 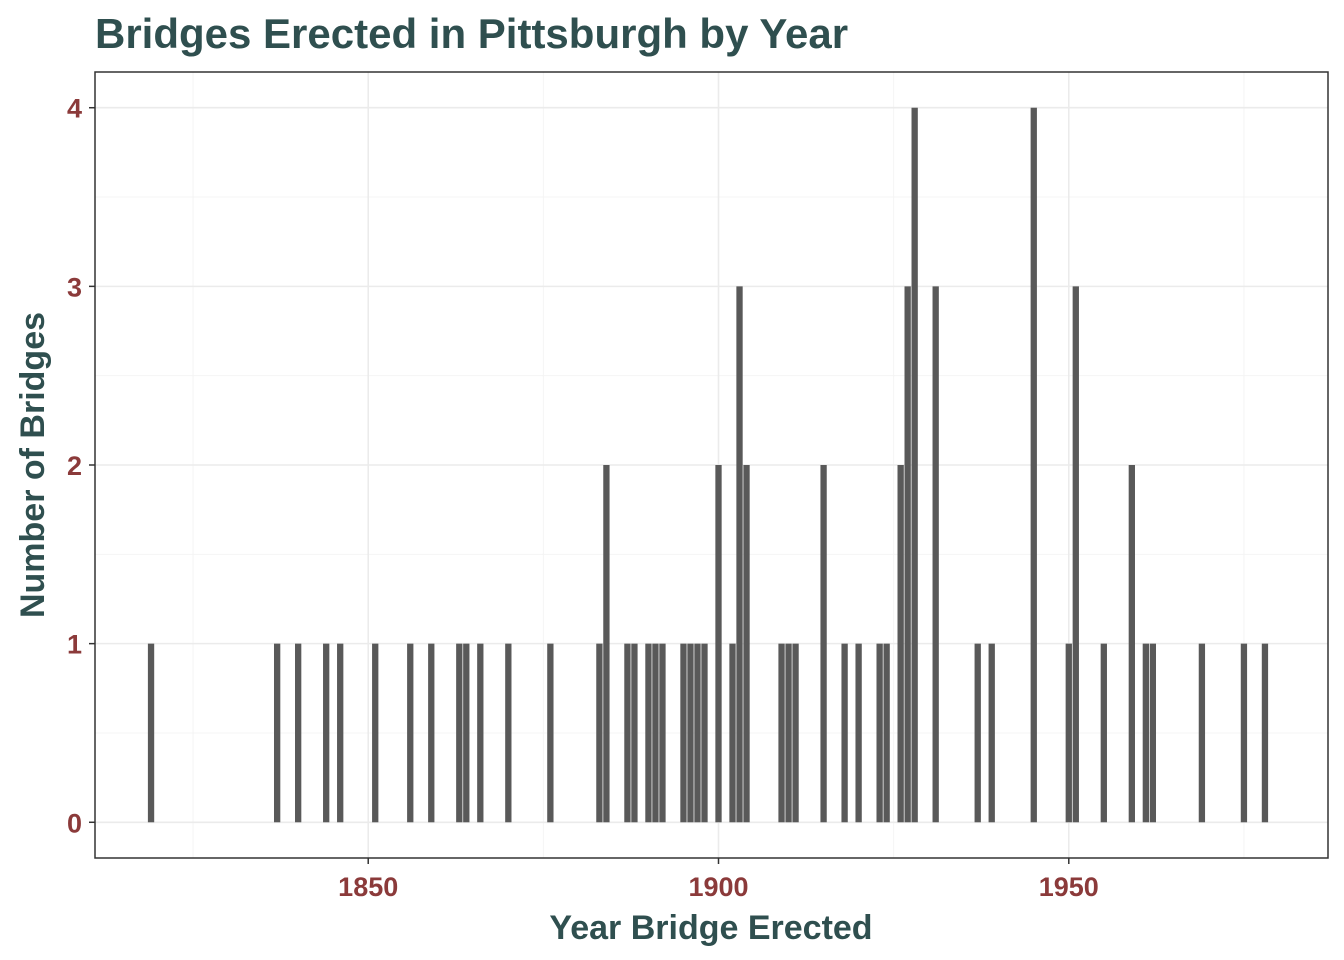 What do you see at coordinates (718, 644) in the screenshot?
I see `bar-1900` at bounding box center [718, 644].